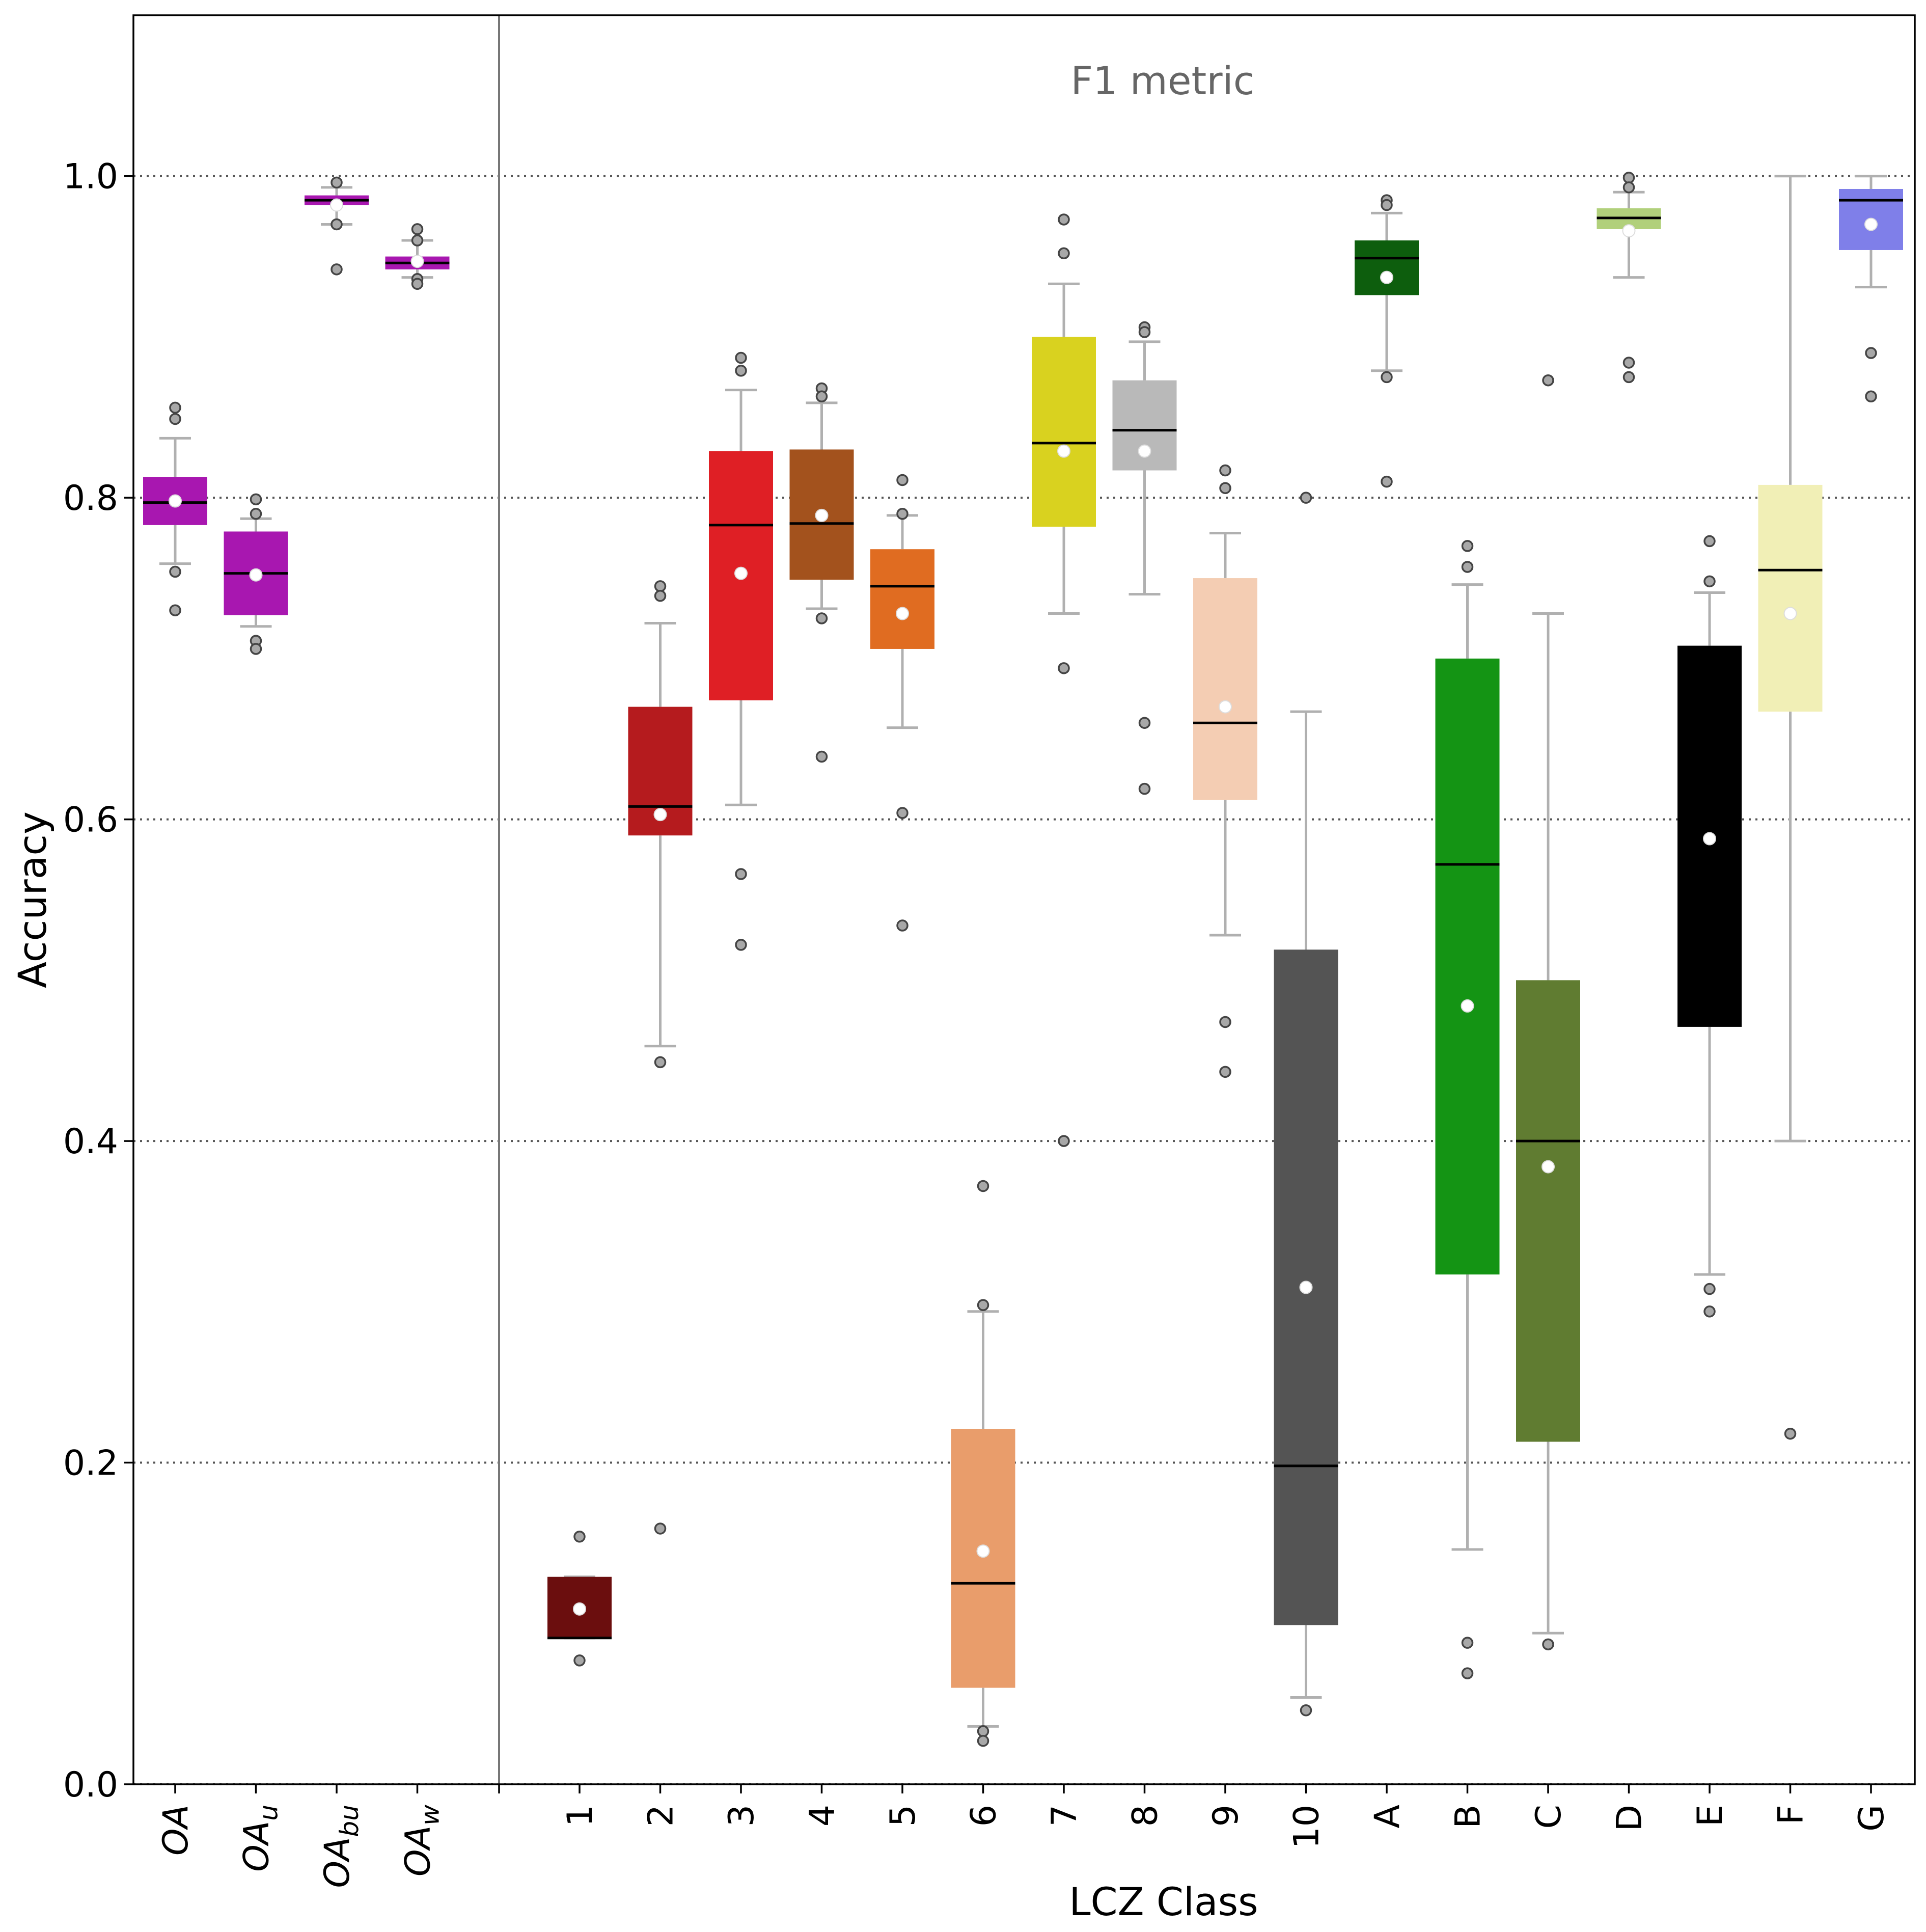 The image size is (1926, 1932). I want to click on y-tick-label: 1.0, so click(90, 177).